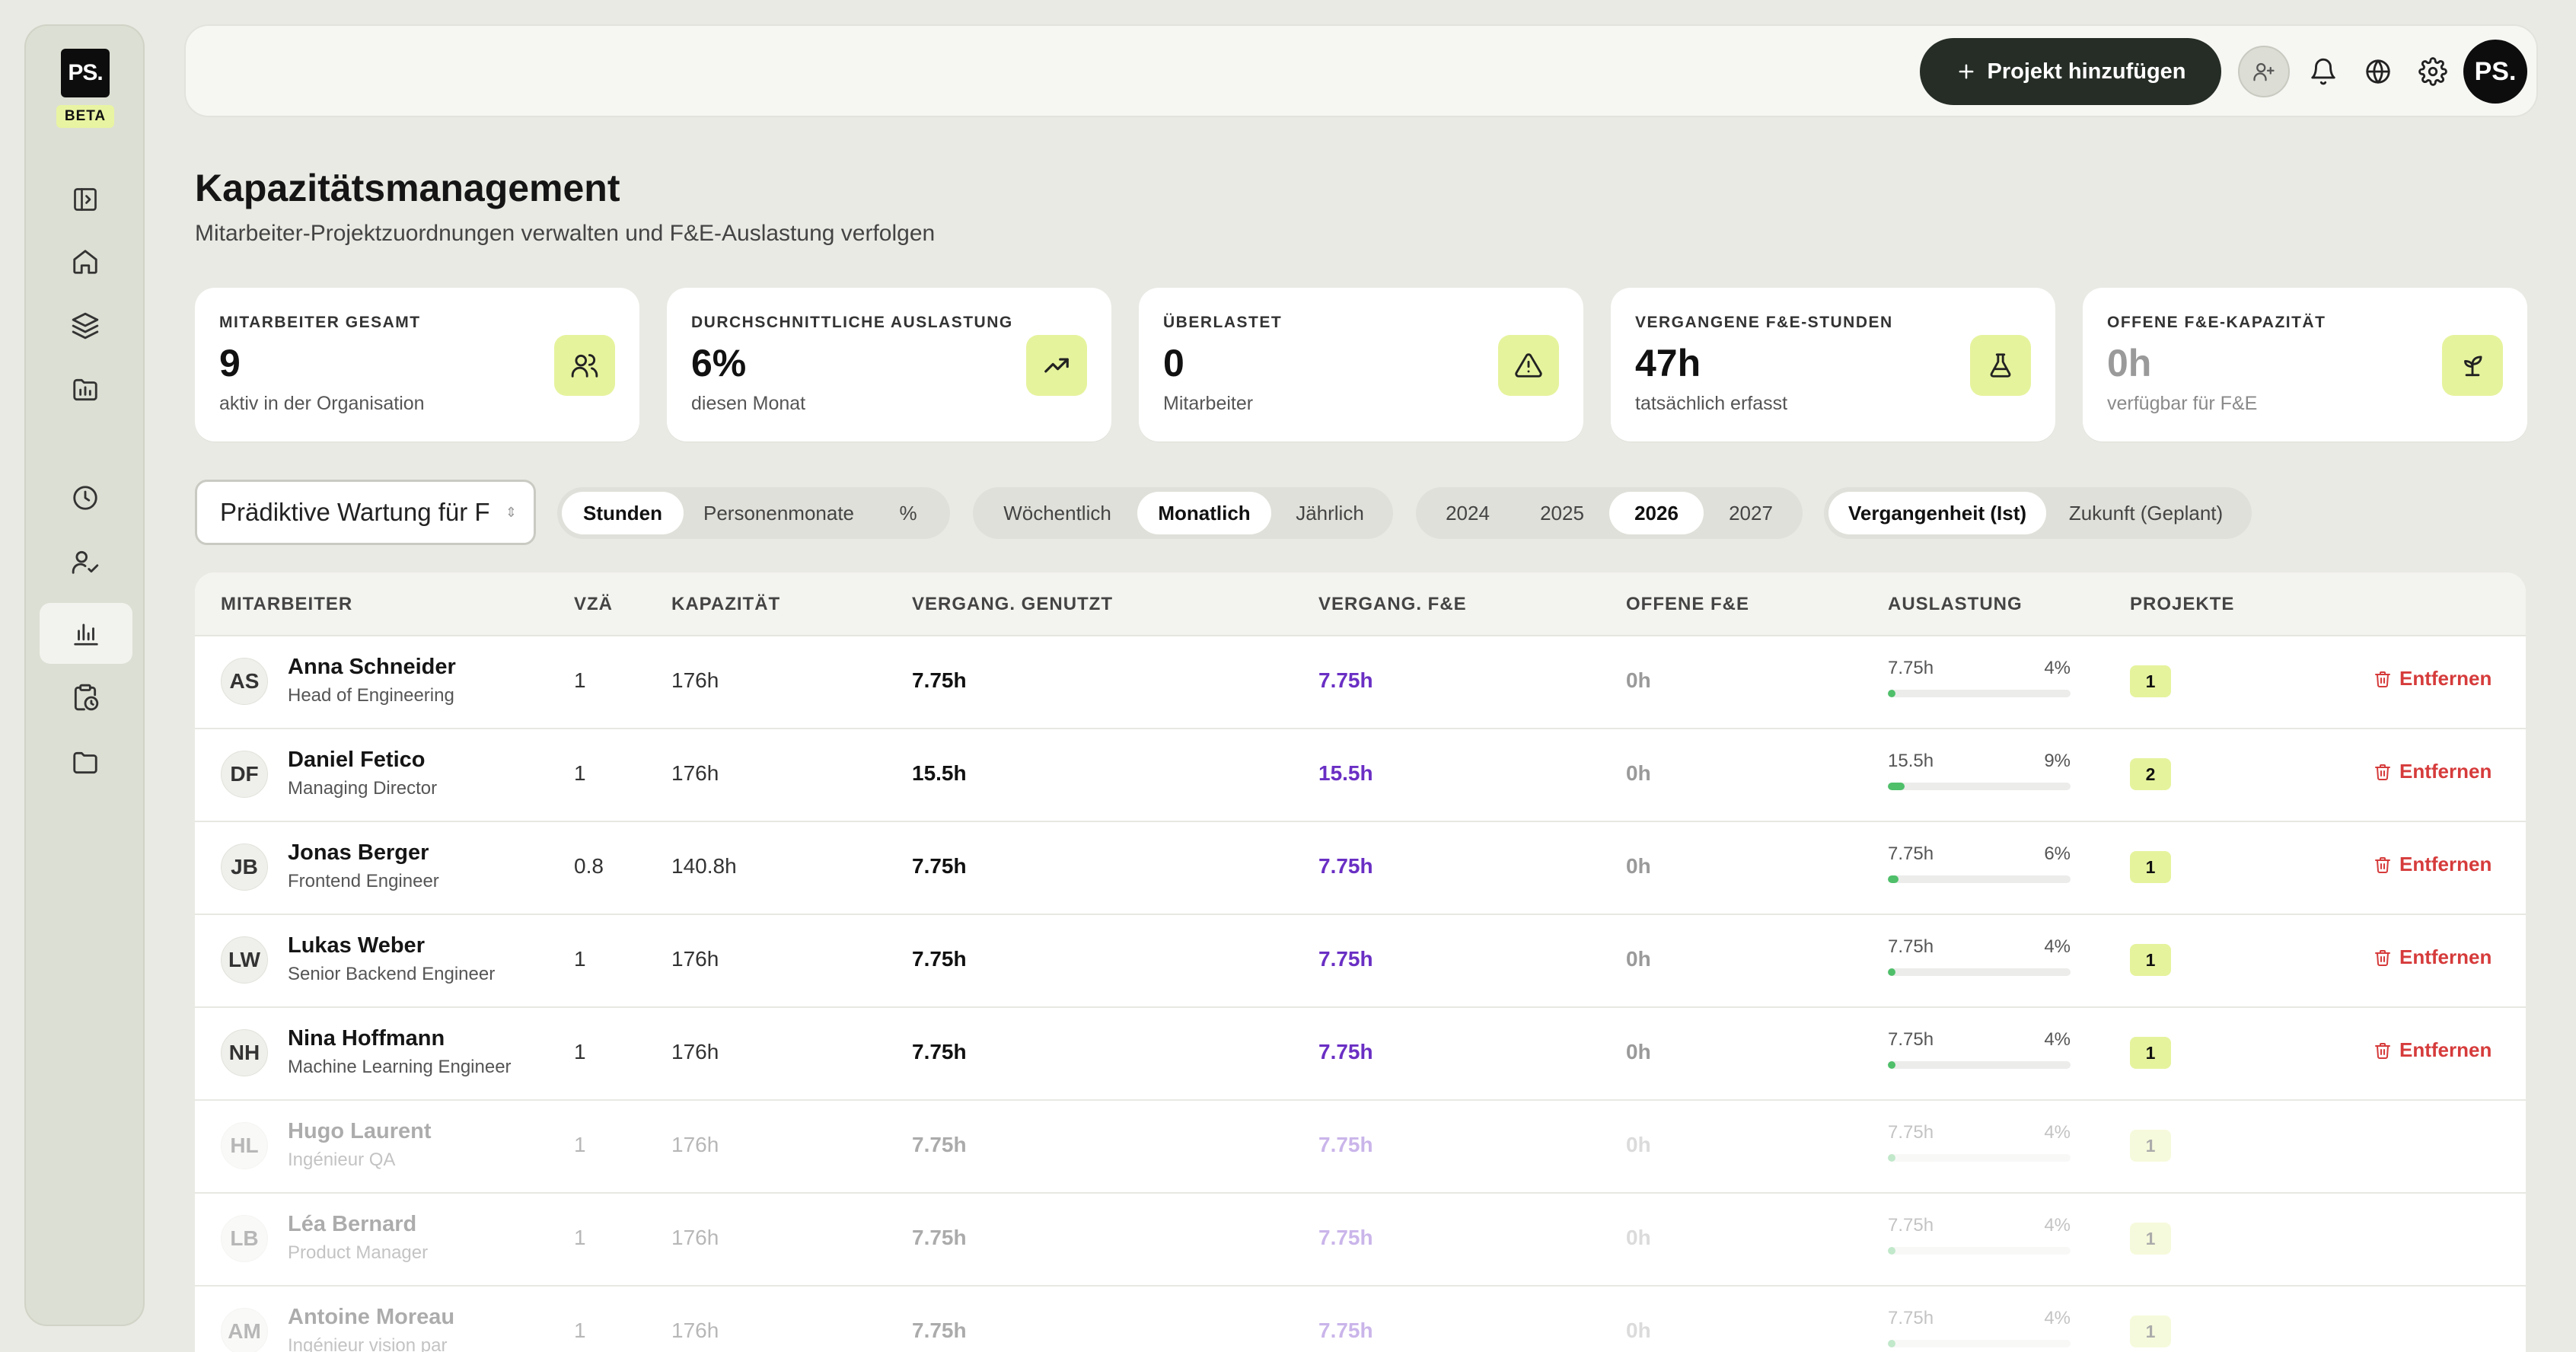 This screenshot has width=2576, height=1352. Describe the element at coordinates (1013, 604) in the screenshot. I see `col-past-used: VERGANG. GENUTZT` at that location.